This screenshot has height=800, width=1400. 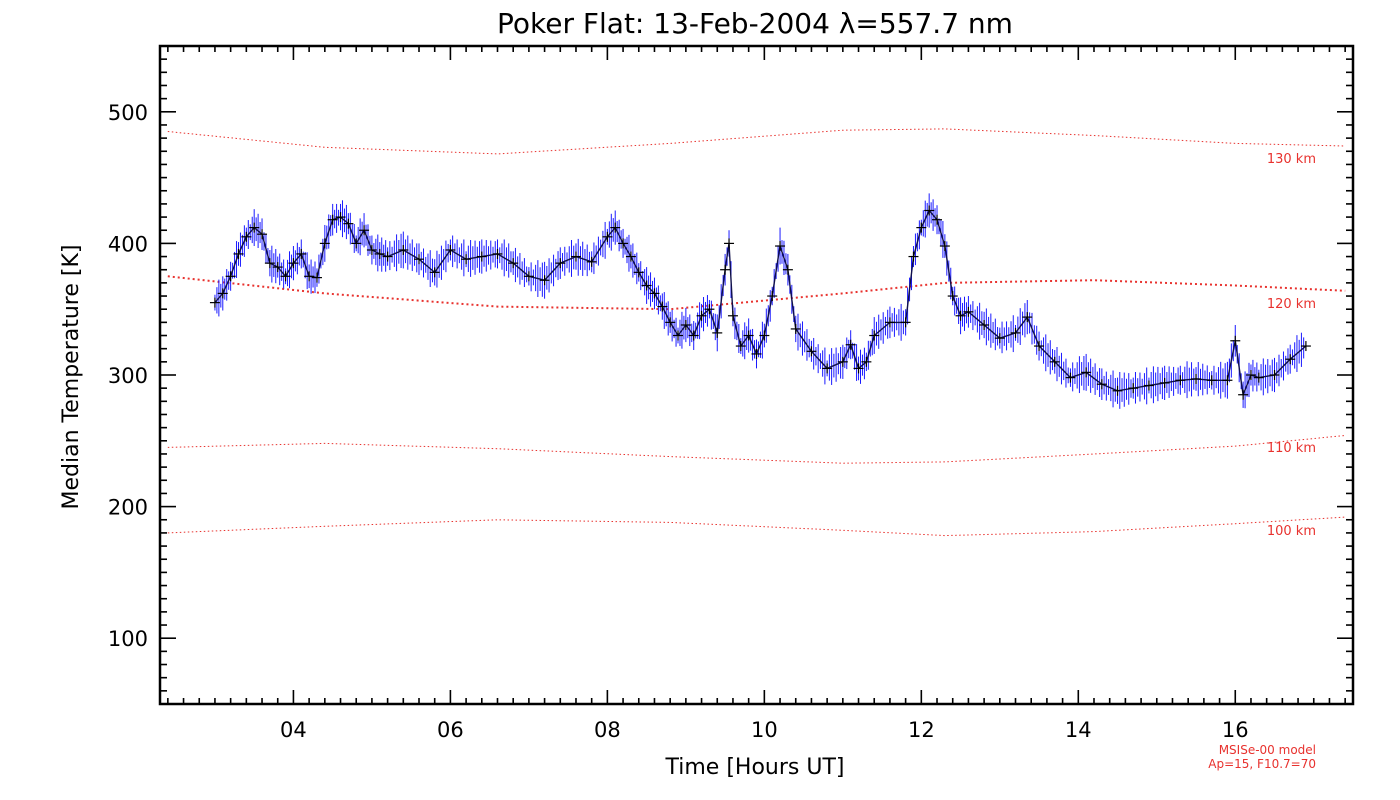 I want to click on y-tick-label: 100, so click(x=128, y=639).